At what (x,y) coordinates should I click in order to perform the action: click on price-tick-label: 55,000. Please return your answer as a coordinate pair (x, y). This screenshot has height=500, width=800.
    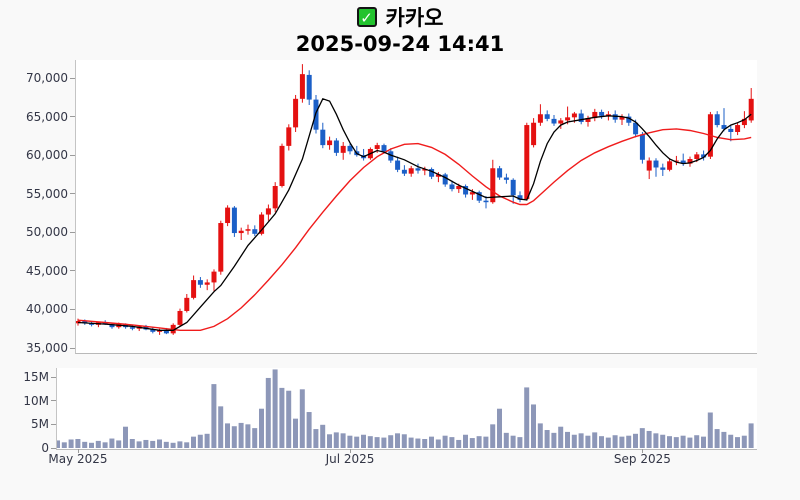
    Looking at the image, I should click on (47, 193).